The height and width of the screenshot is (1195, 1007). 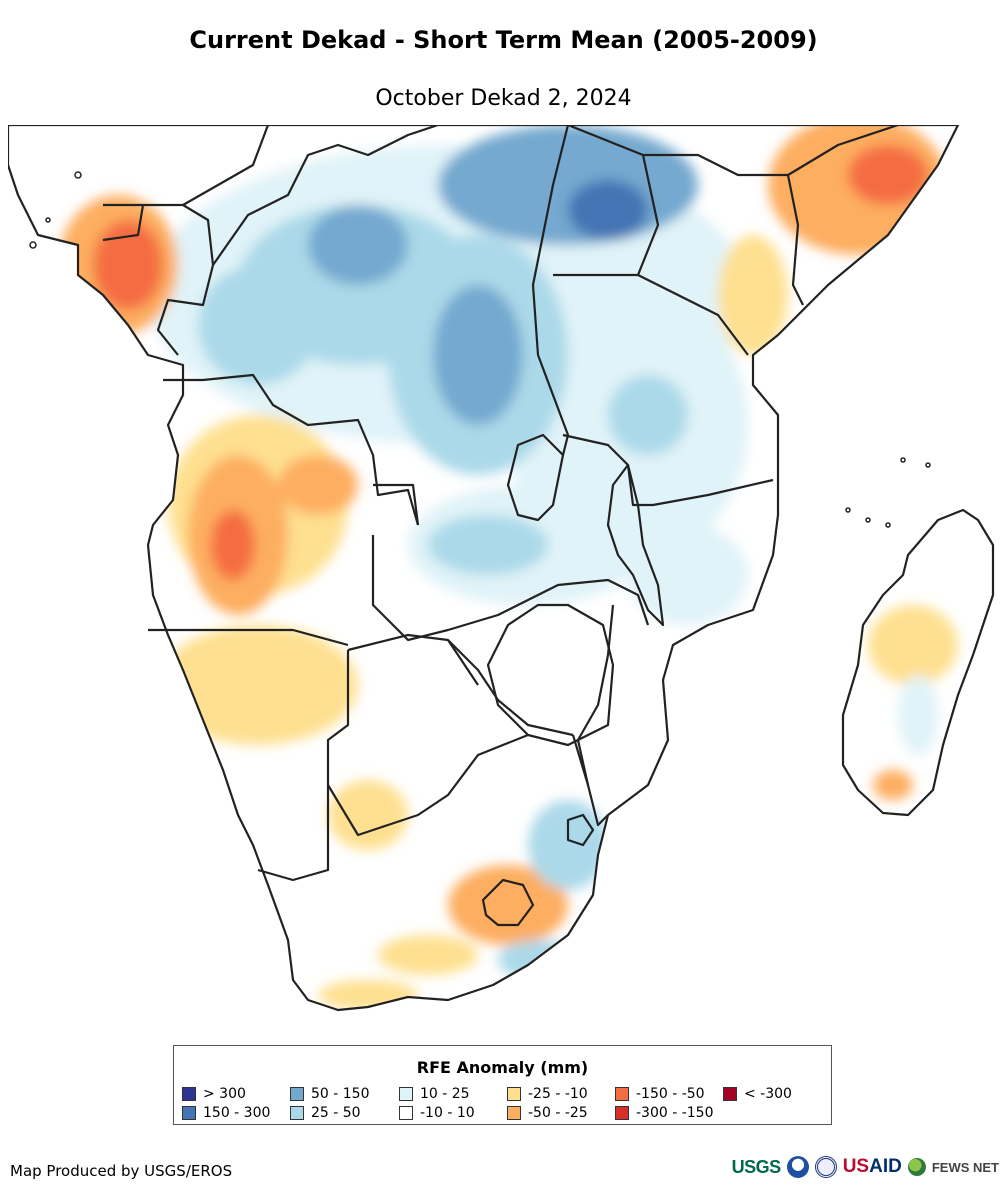 I want to click on map-credit: Map Produced by USGS/EROS, so click(x=121, y=1171).